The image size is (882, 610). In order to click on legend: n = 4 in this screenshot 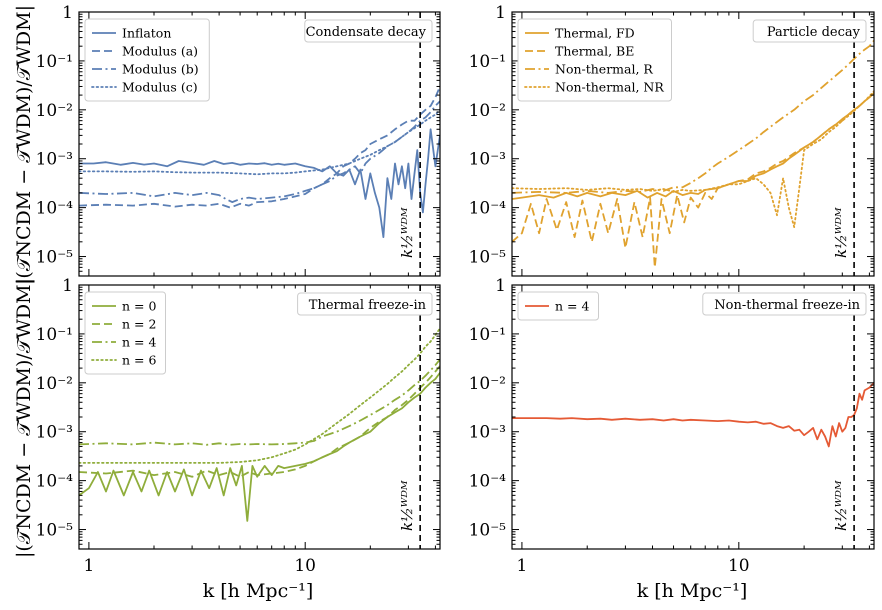, I will do `click(558, 306)`.